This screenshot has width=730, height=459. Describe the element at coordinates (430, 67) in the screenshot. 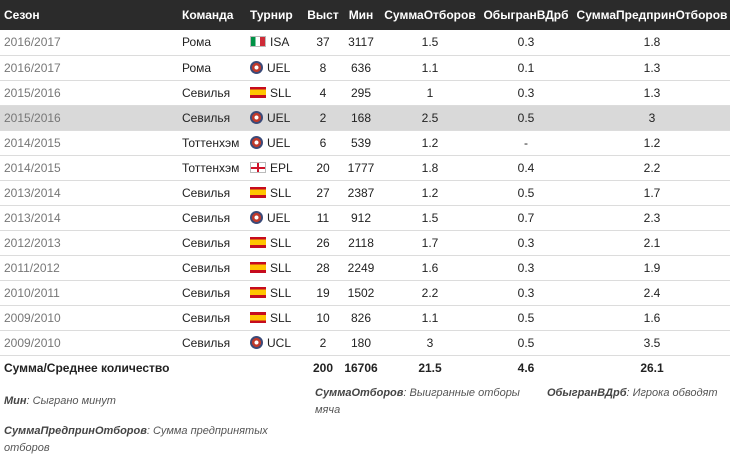

I see `cell-tackles: 1.1` at that location.